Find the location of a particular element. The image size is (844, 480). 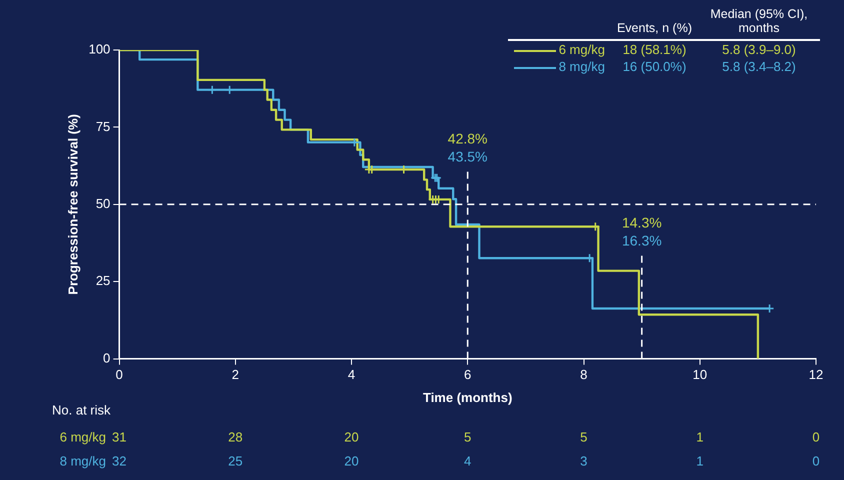

y-tick-label: 100 is located at coordinates (99, 49).